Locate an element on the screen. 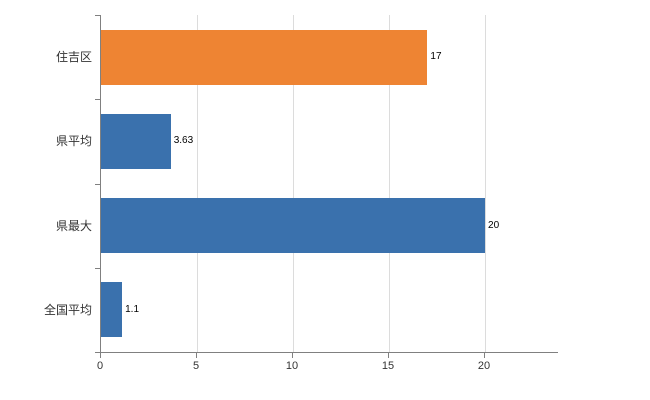  bar-value-label: 20 is located at coordinates (494, 225).